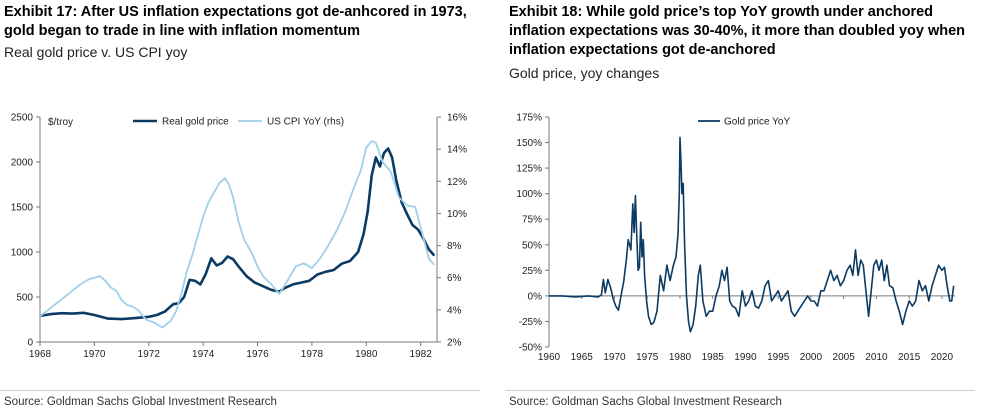 The height and width of the screenshot is (418, 1000). I want to click on x-tick-label: 1990, so click(745, 357).